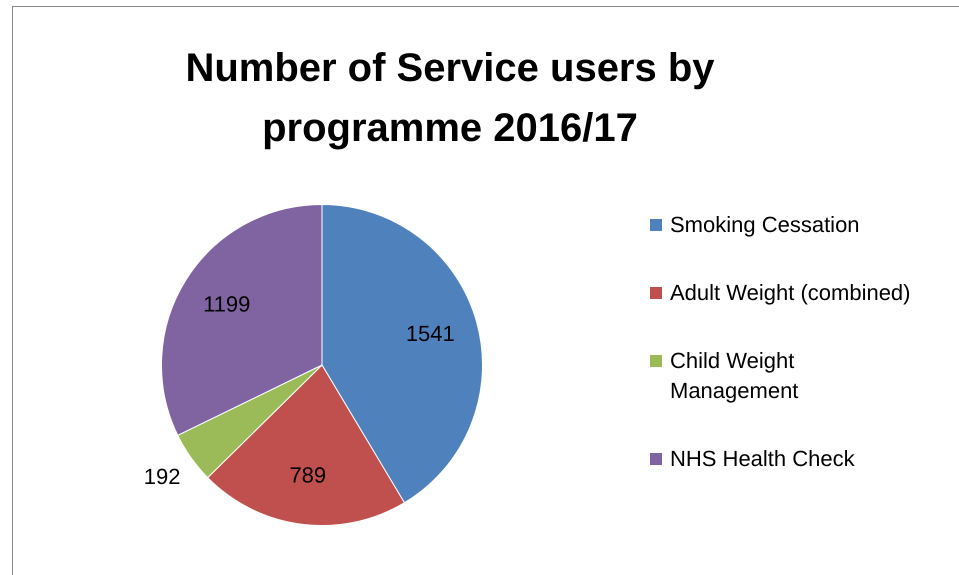 The width and height of the screenshot is (959, 575). What do you see at coordinates (162, 477) in the screenshot?
I see `data-label: 192` at bounding box center [162, 477].